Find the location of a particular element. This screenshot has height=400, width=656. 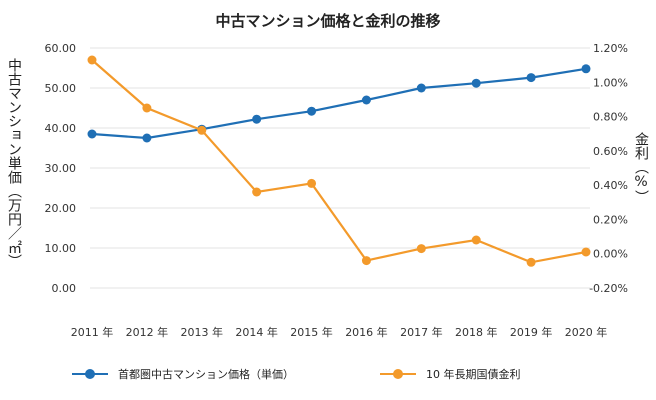

chart-title: 中古マンション価格と金利の推移 is located at coordinates (328, 21).